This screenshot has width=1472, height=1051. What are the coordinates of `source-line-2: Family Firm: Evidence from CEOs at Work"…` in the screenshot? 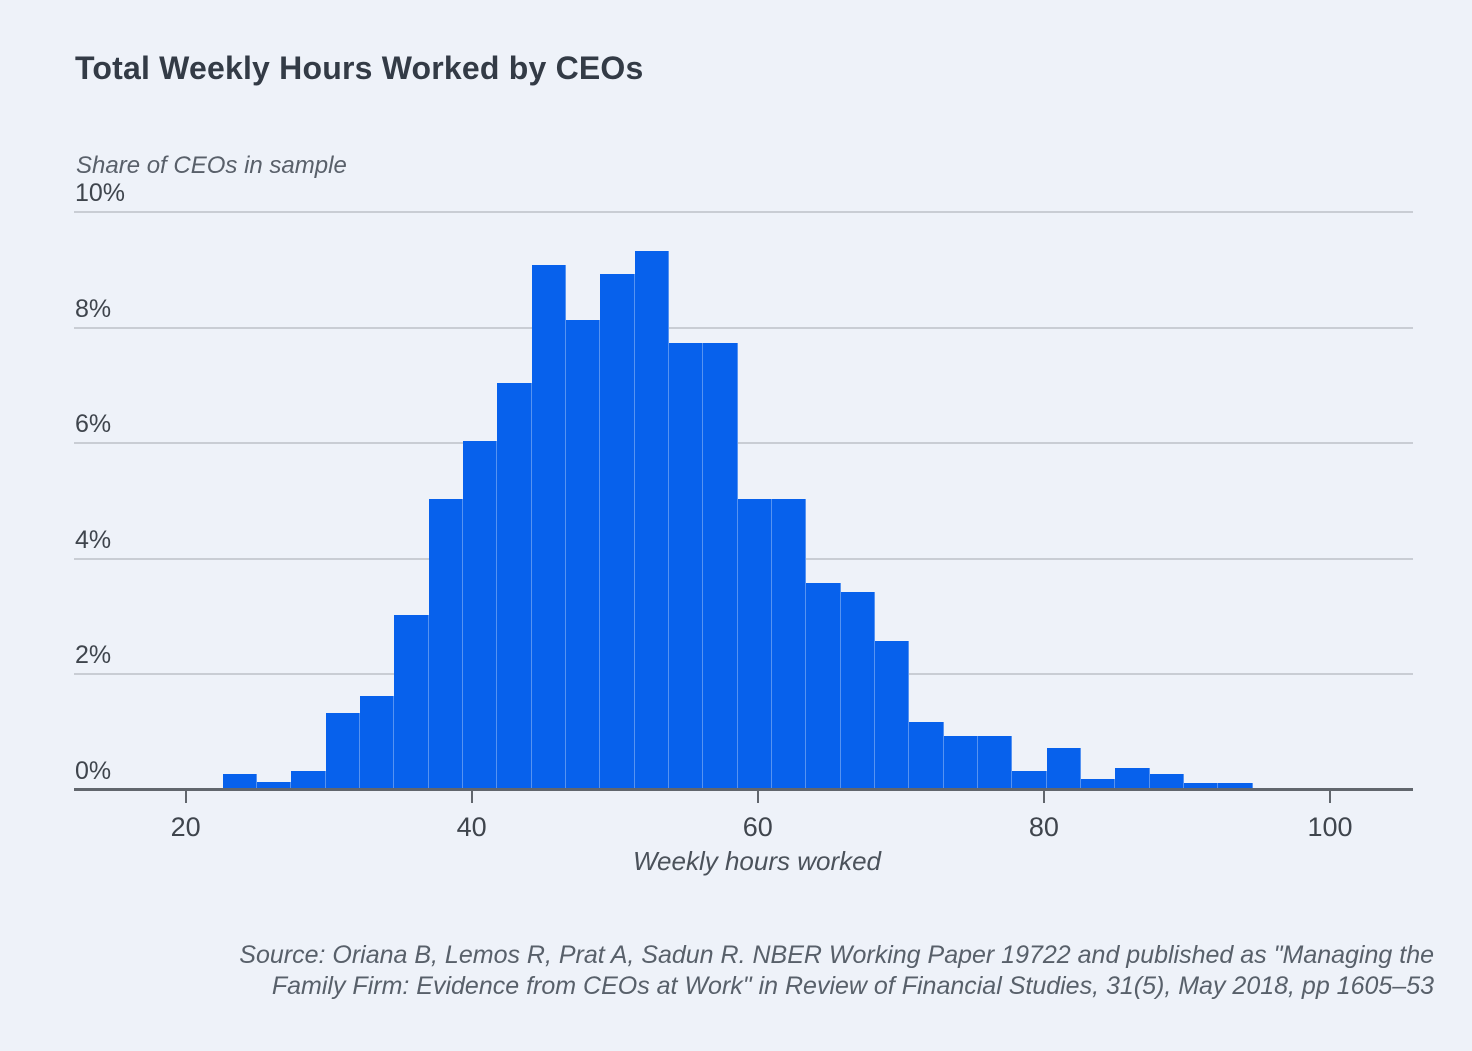 It's located at (852, 986).